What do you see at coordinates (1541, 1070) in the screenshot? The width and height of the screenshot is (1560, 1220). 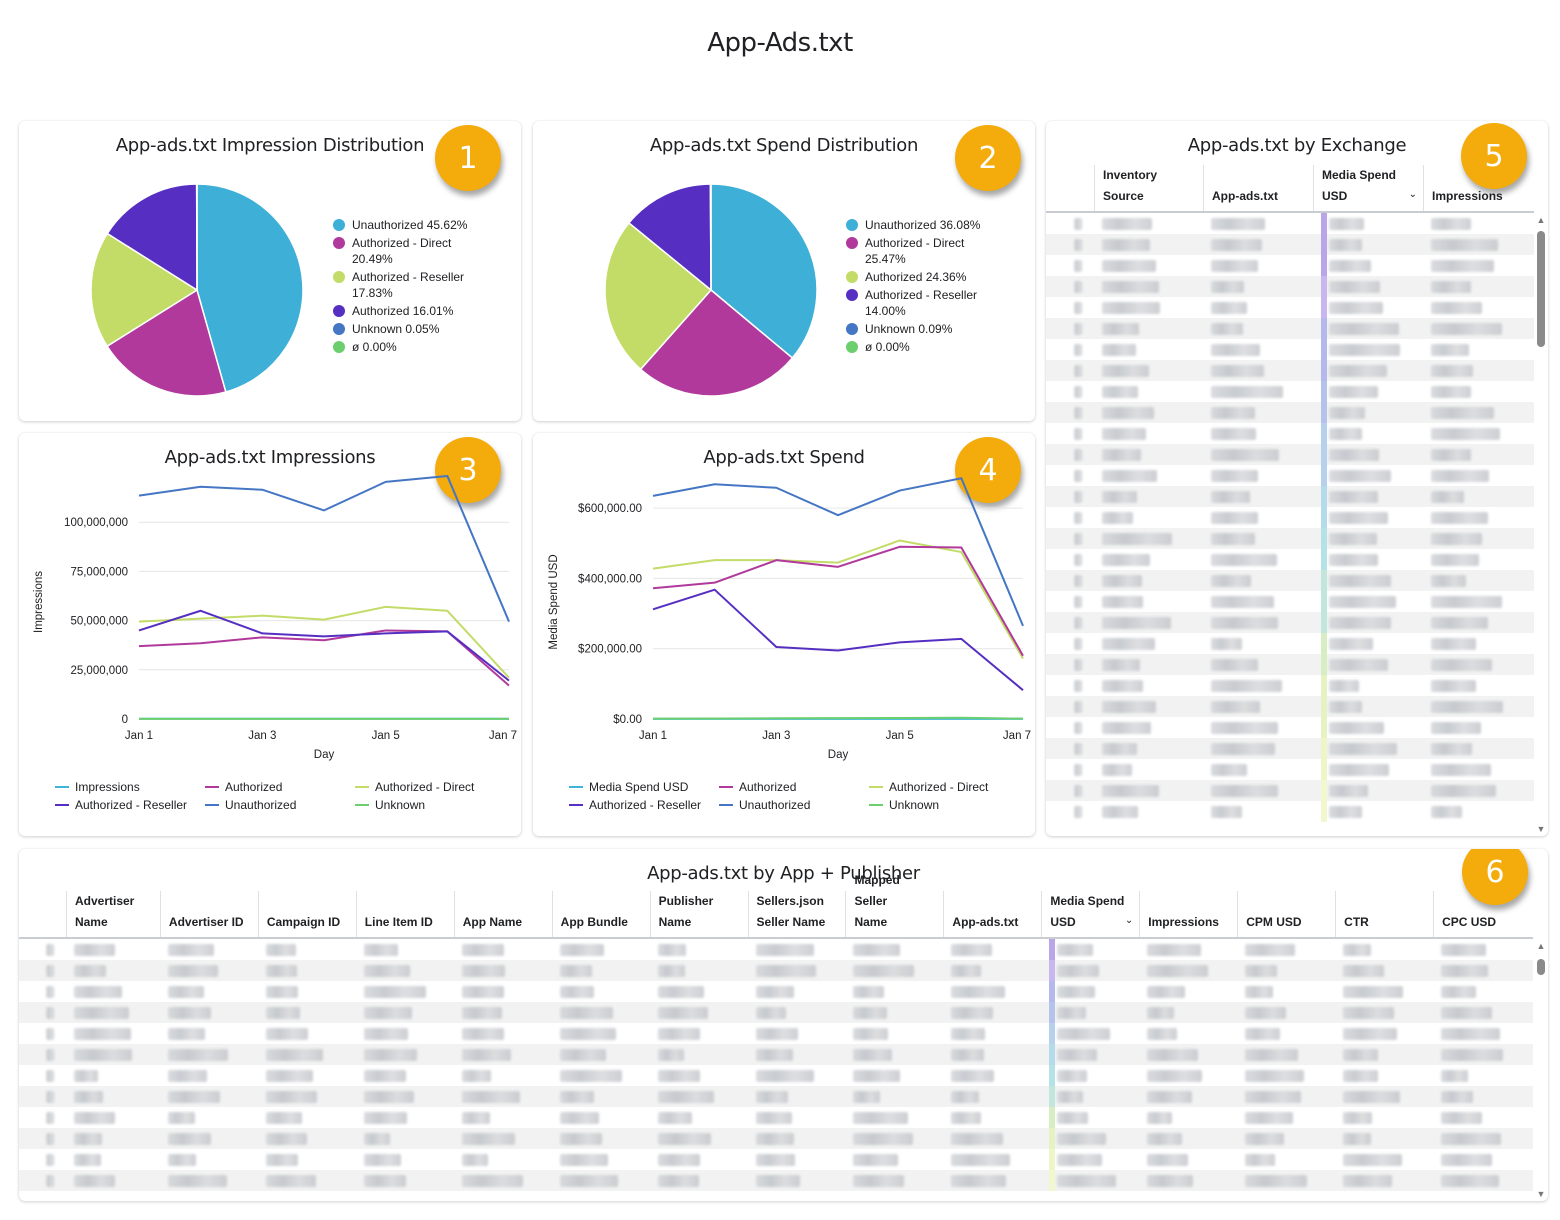 I see `vertical-scrollbar: ▲ ▼` at bounding box center [1541, 1070].